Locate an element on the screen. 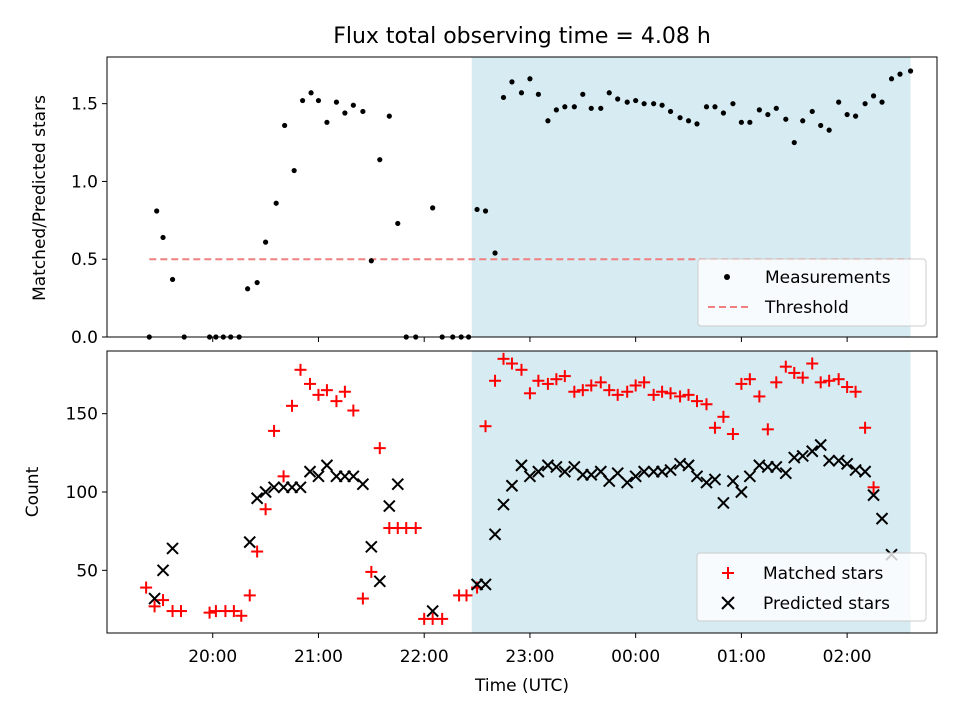 This screenshot has height=720, width=960. x-axis-label: Time (UTC) is located at coordinates (521, 686).